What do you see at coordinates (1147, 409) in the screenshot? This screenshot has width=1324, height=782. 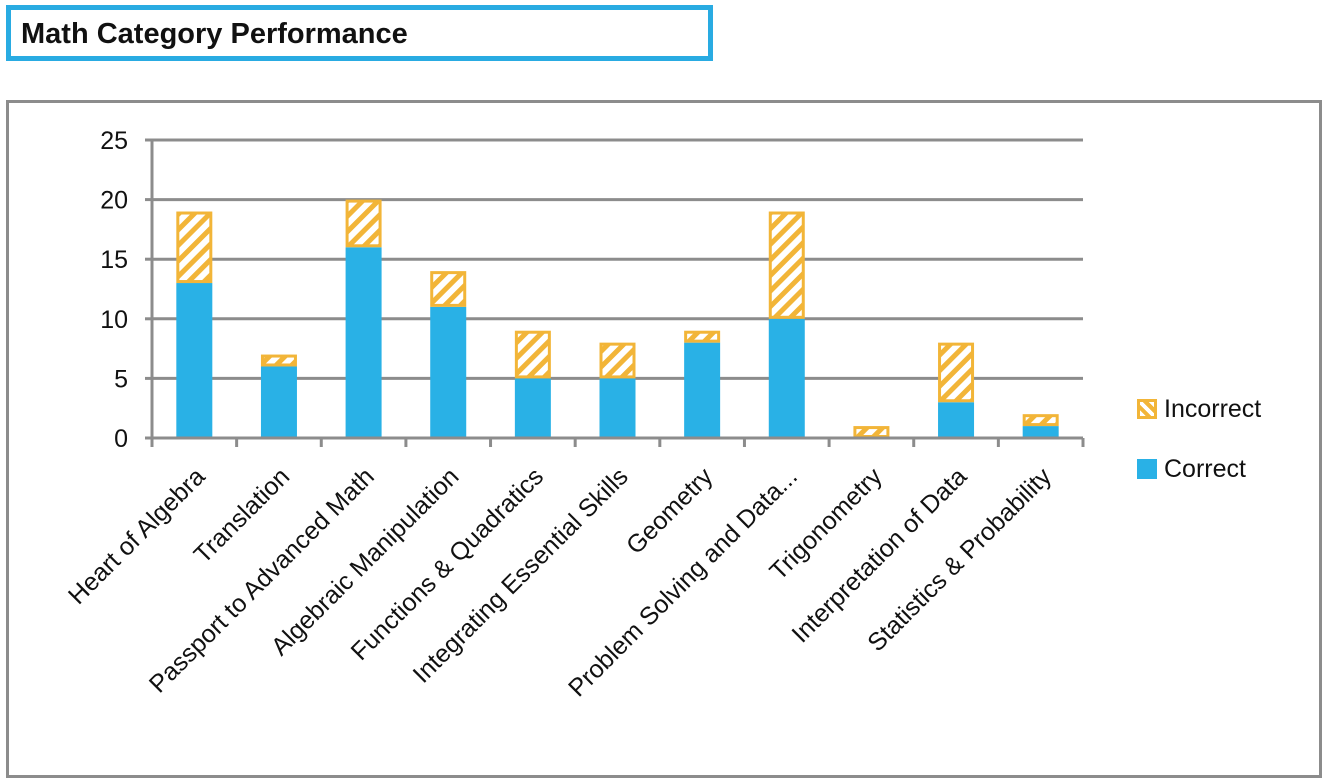 I see `legend-swatch-incorrect` at bounding box center [1147, 409].